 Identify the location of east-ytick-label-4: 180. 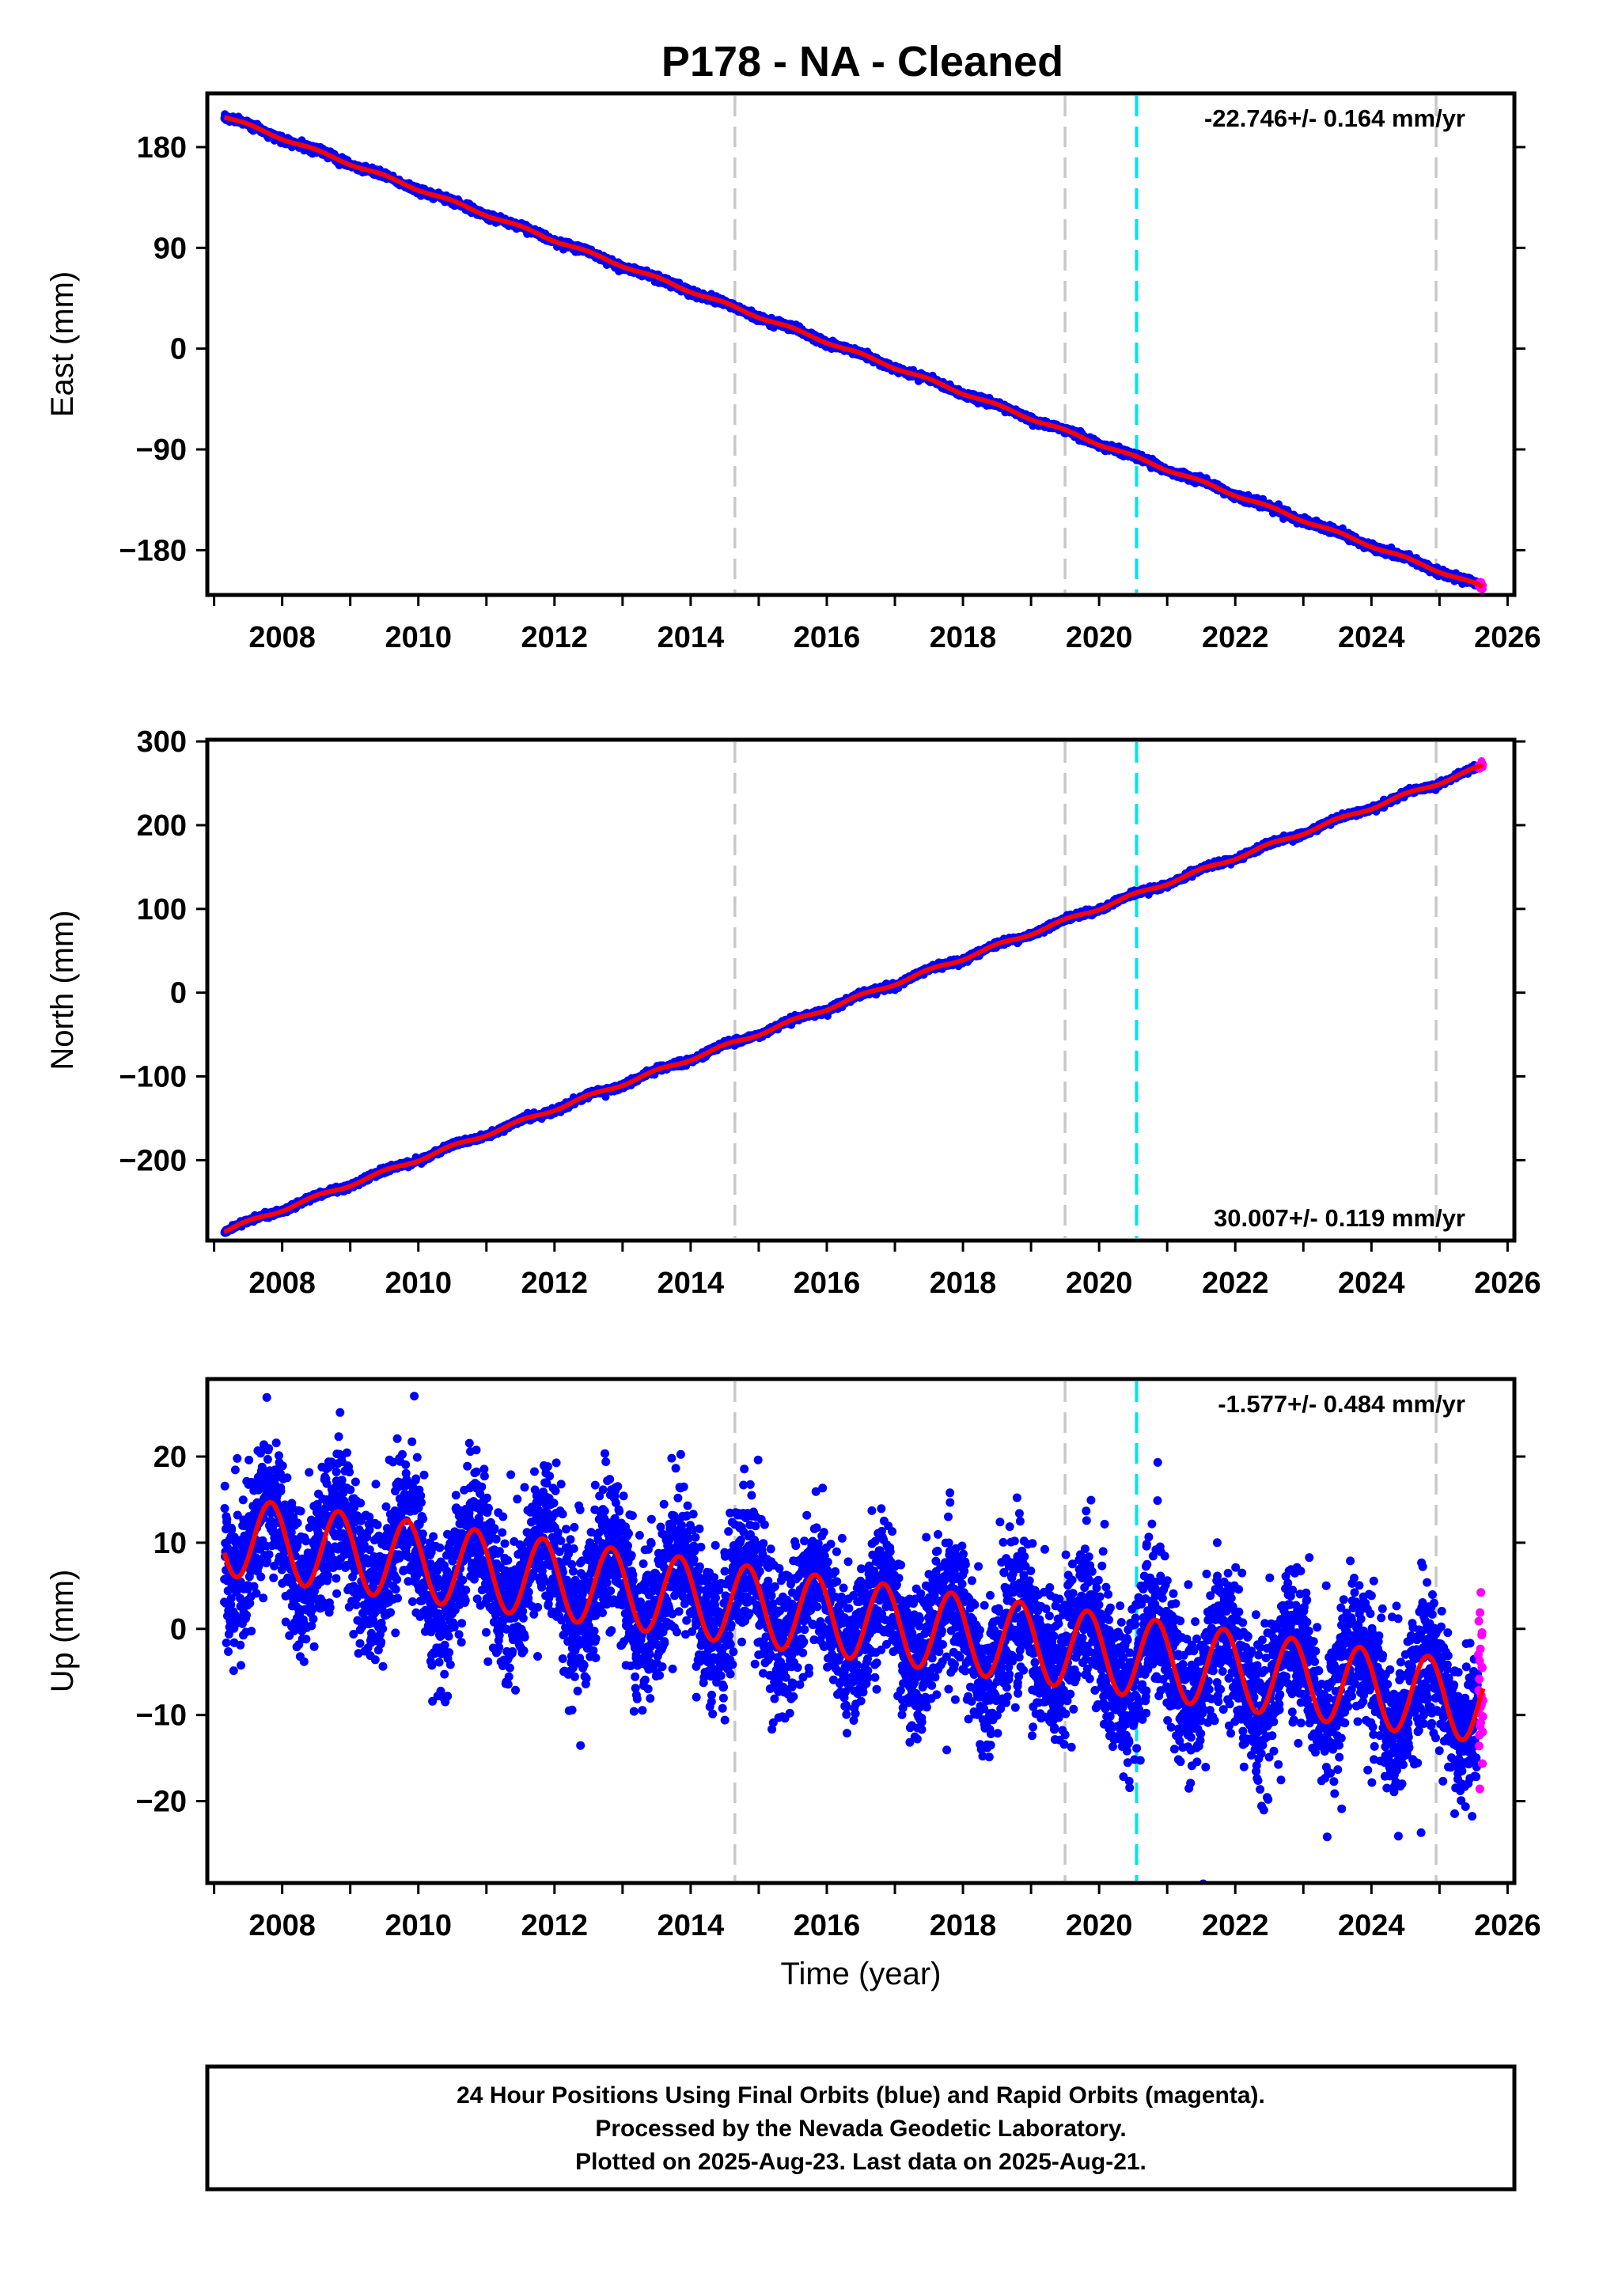
(162, 148).